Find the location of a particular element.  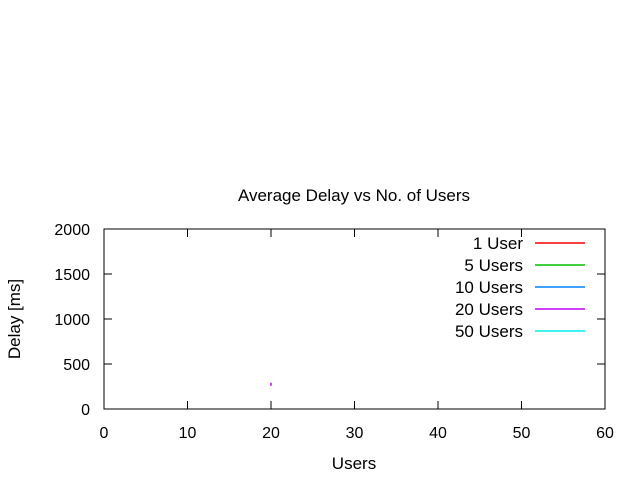

x-tick-label: 30 is located at coordinates (355, 433).